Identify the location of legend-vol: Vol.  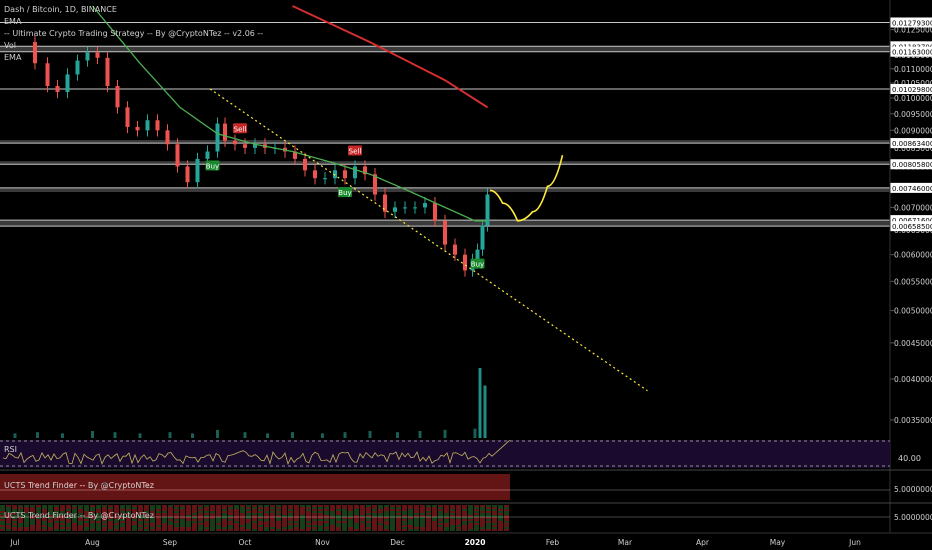
(10, 45).